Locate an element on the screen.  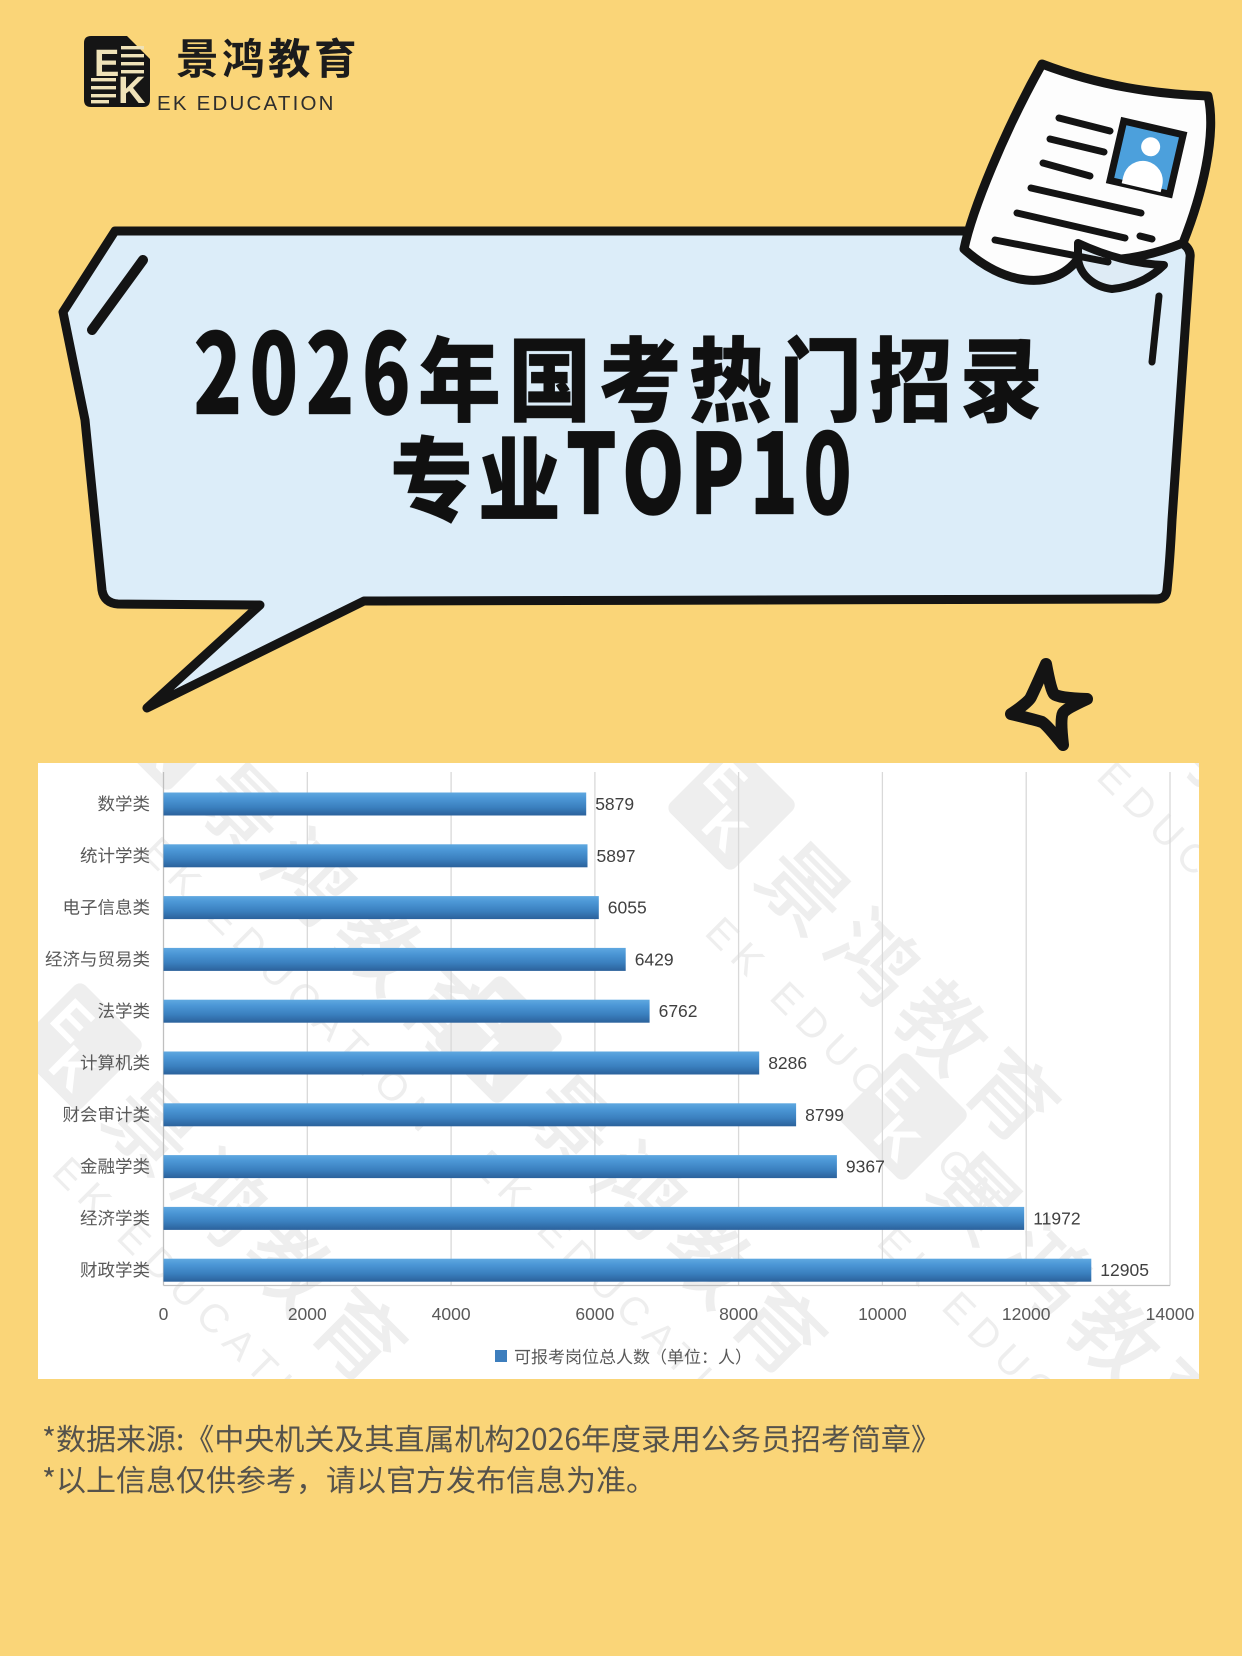
svg-text: 12905 is located at coordinates (1124, 1270).